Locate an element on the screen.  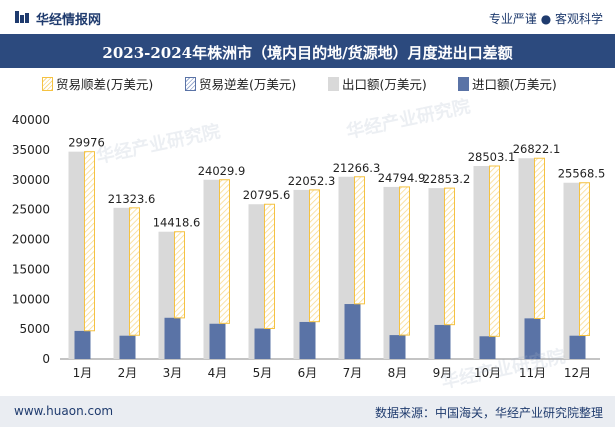
surplus-data-label: 21266.3 is located at coordinates (357, 168).